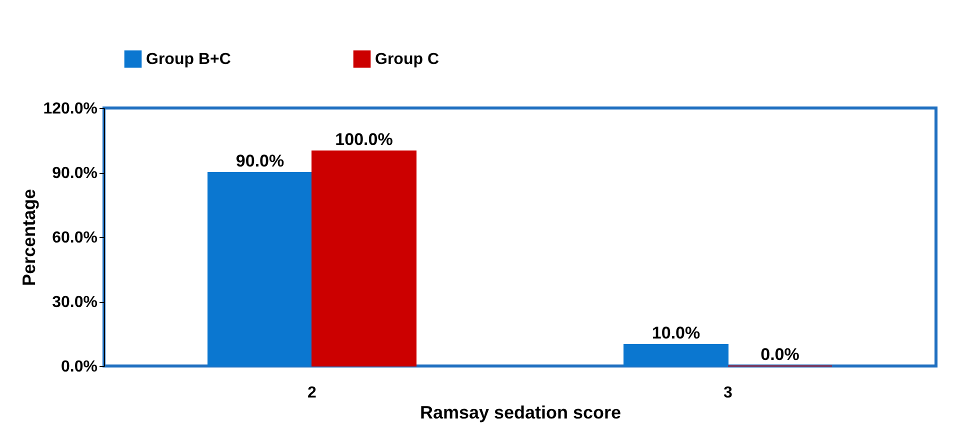 The width and height of the screenshot is (976, 437). What do you see at coordinates (29, 237) in the screenshot?
I see `y-axis-title: Percentage` at bounding box center [29, 237].